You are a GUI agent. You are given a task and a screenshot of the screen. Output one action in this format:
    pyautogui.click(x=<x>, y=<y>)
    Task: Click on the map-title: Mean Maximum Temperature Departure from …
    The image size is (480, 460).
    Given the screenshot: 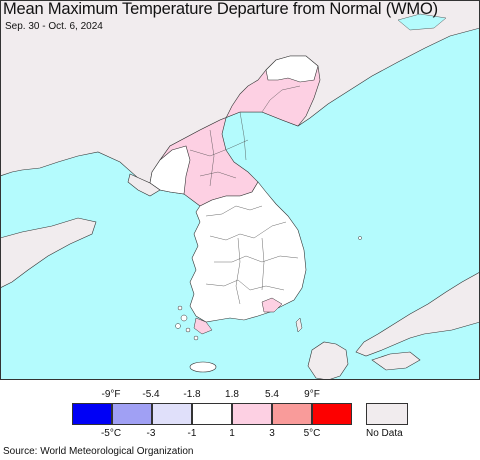 What is the action you would take?
    pyautogui.click(x=220, y=9)
    